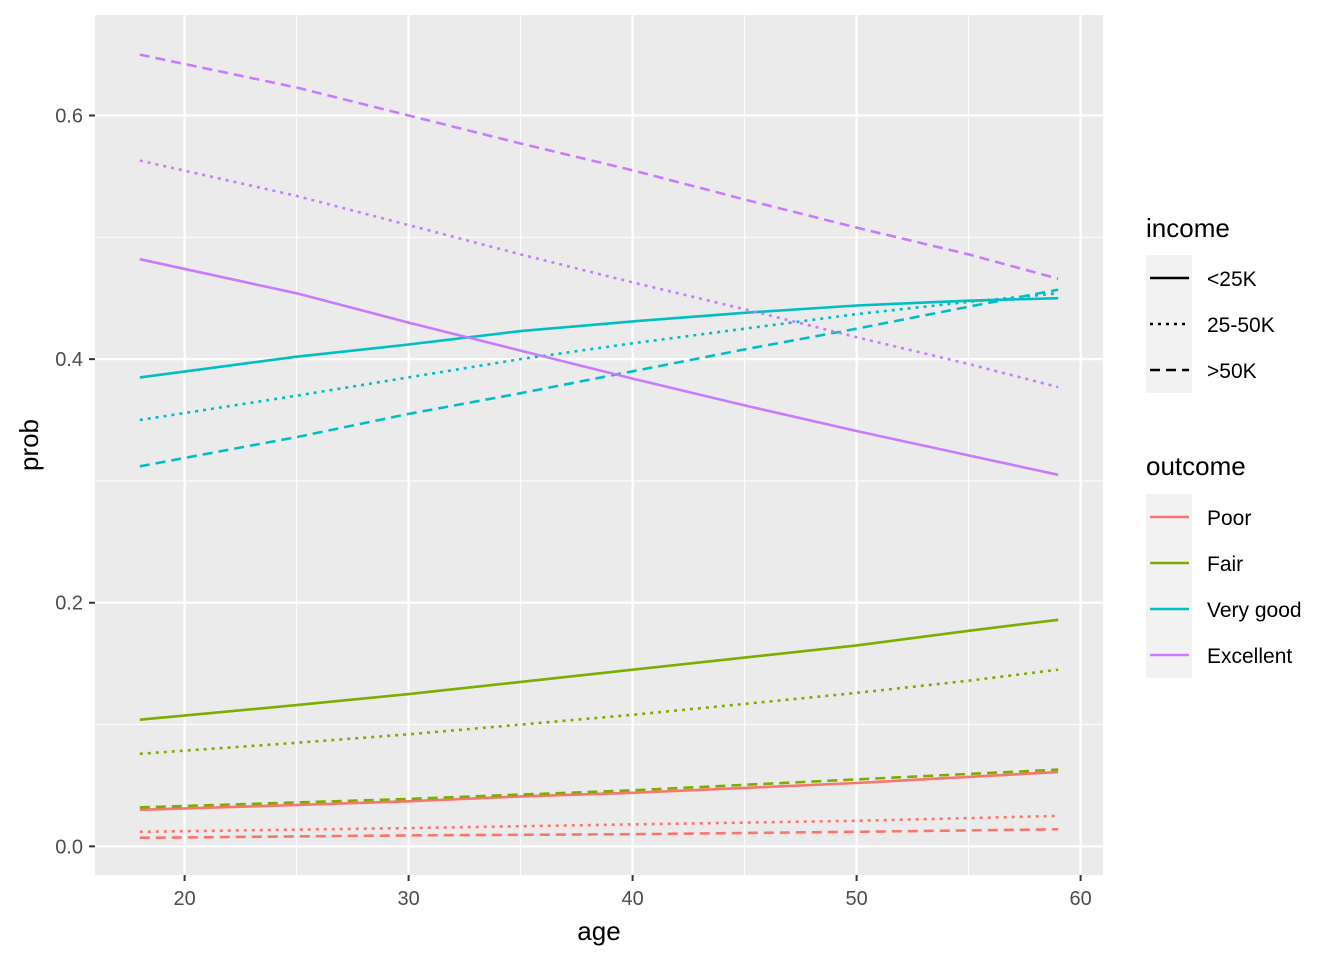 This screenshot has height=960, width=1344. I want to click on y-tick-label: 0.0, so click(69, 847).